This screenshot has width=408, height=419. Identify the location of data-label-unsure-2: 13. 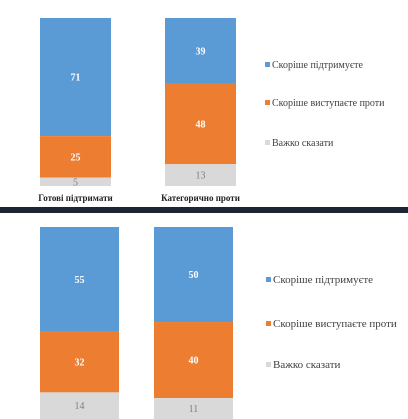
(201, 176).